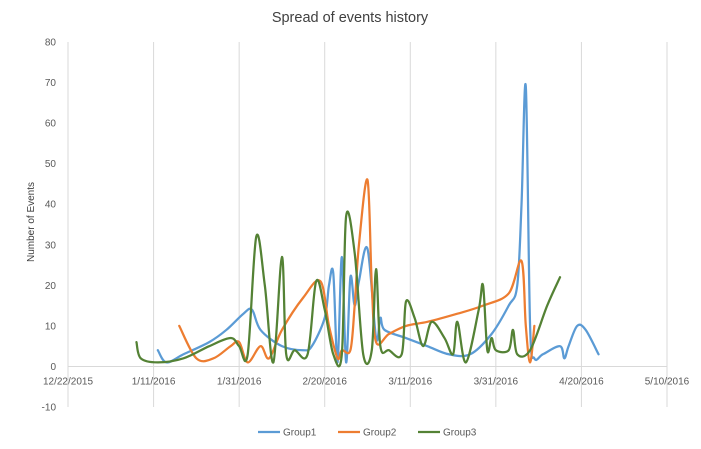 The width and height of the screenshot is (701, 449). What do you see at coordinates (667, 381) in the screenshot?
I see `x-tick-label: 5/10/2016` at bounding box center [667, 381].